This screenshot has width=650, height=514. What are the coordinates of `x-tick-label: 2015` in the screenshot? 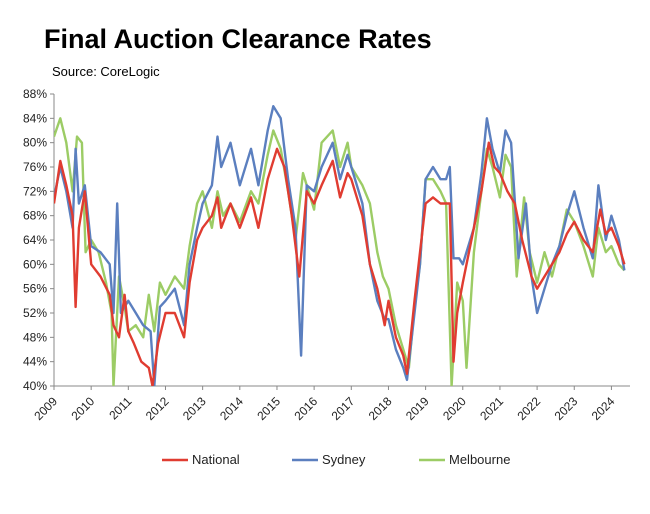 It's located at (268, 408).